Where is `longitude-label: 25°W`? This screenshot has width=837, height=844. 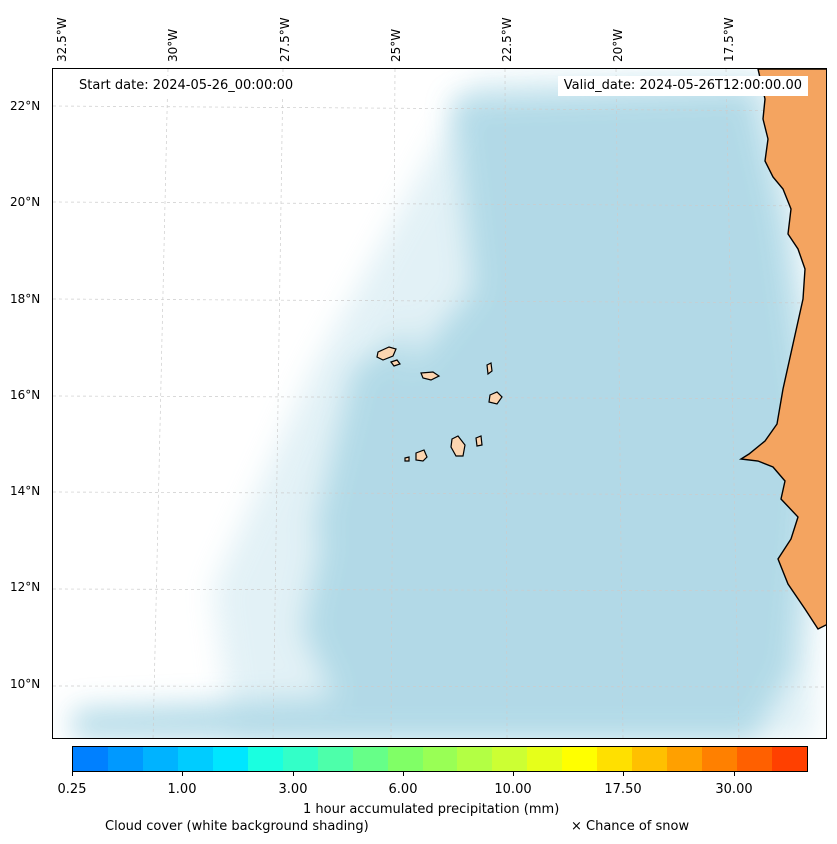
longitude-label: 25°W is located at coordinates (396, 45).